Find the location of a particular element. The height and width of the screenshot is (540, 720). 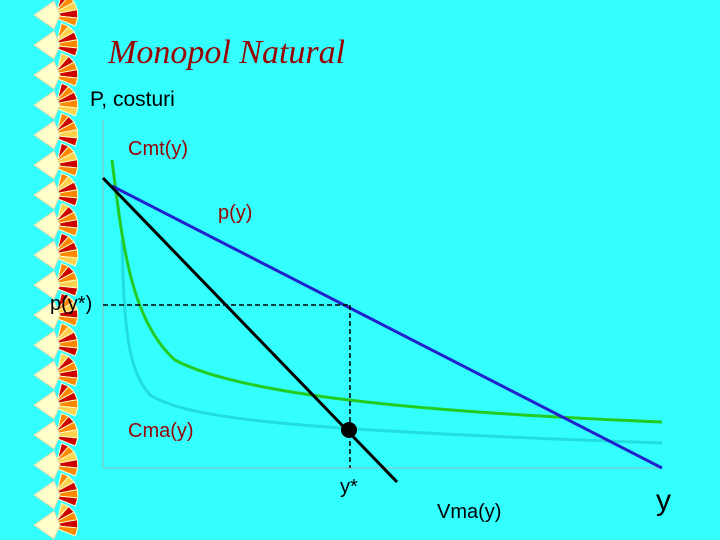

demand-curve-label: p(y) is located at coordinates (235, 213).